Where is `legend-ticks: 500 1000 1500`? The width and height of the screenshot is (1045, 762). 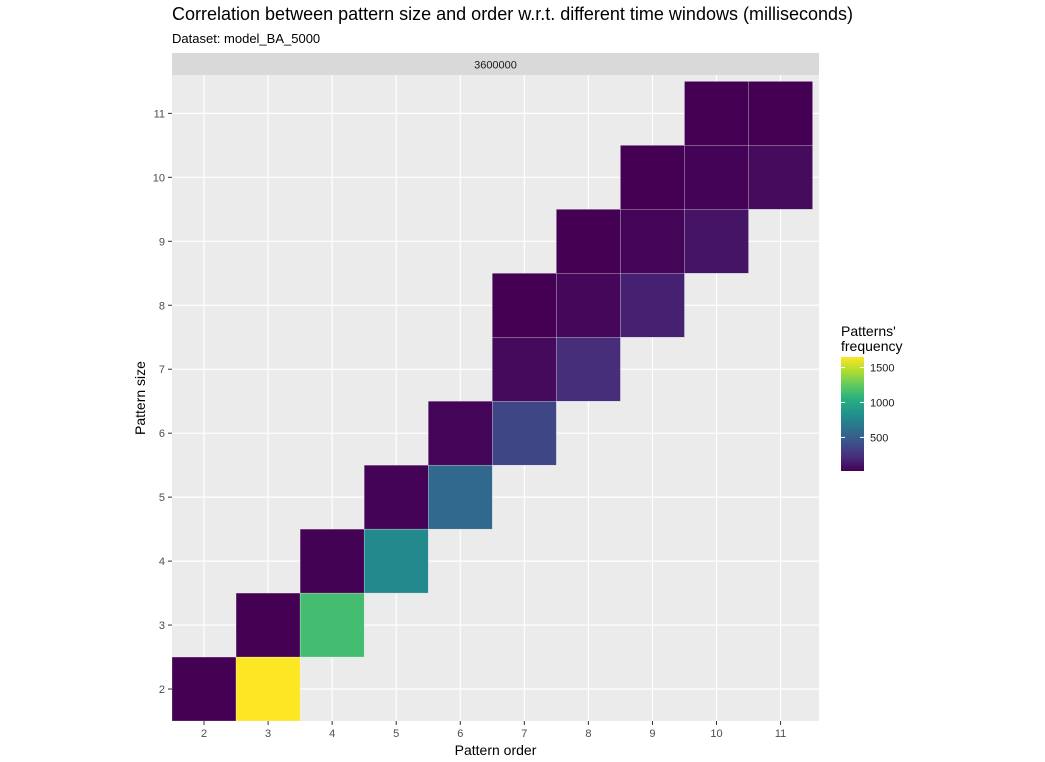
legend-ticks: 500 1000 1500 is located at coordinates (867, 403).